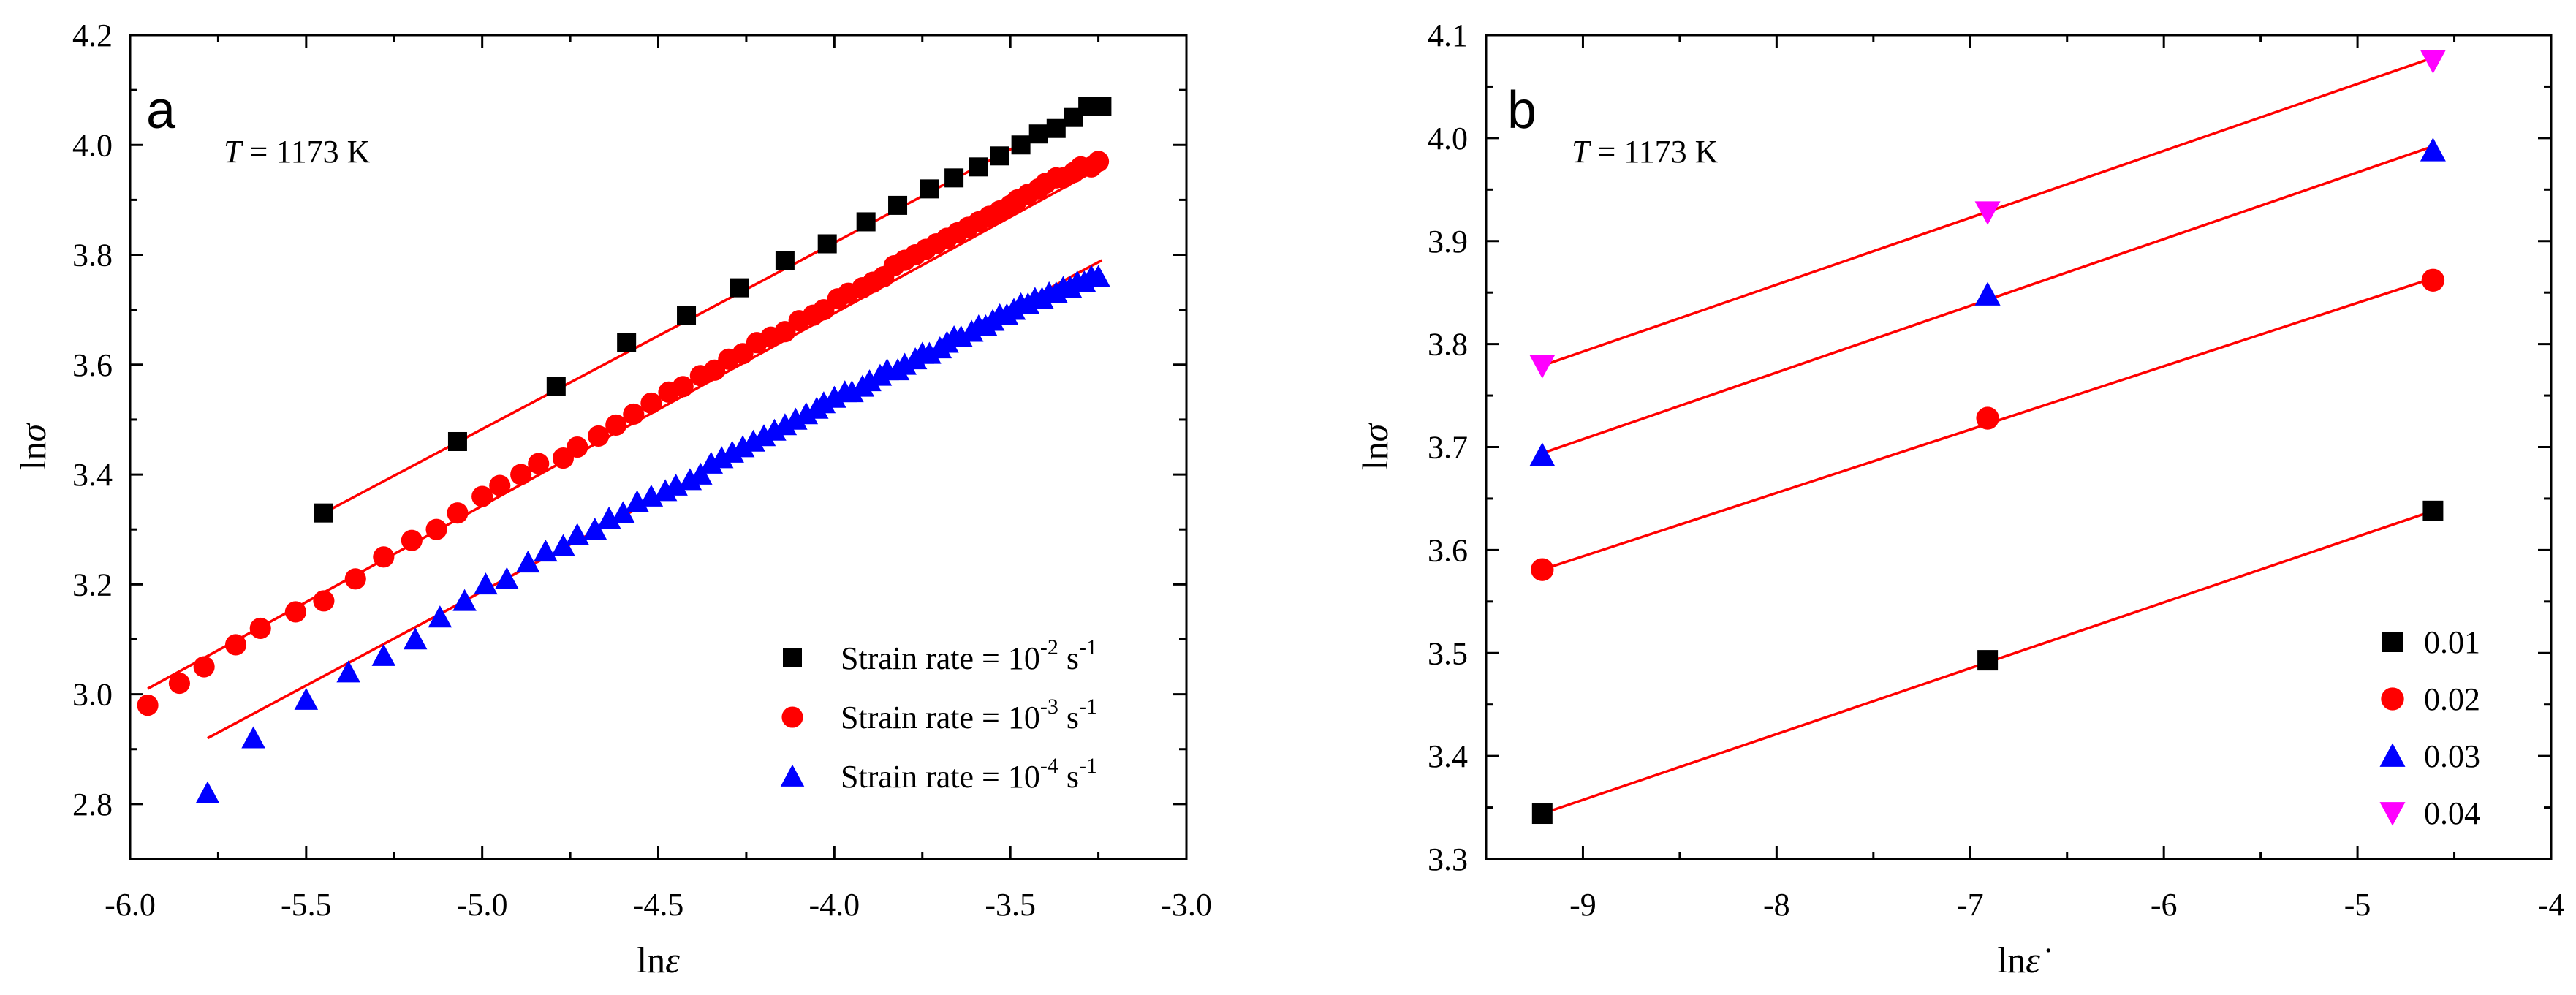 The height and width of the screenshot is (995, 2576). I want to click on legend-entry: 0.02, so click(2452, 699).